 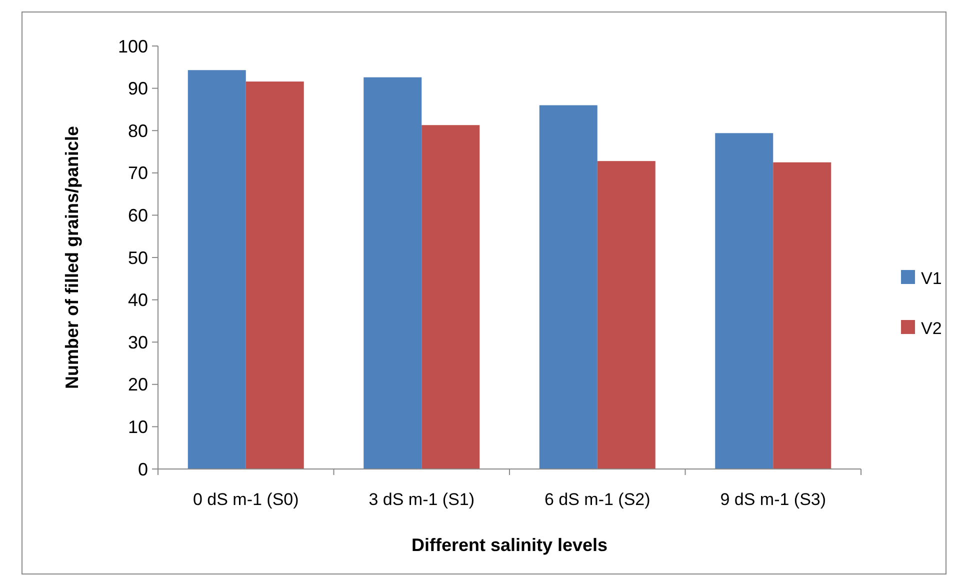 What do you see at coordinates (138, 258) in the screenshot?
I see `y-tick-label: 50` at bounding box center [138, 258].